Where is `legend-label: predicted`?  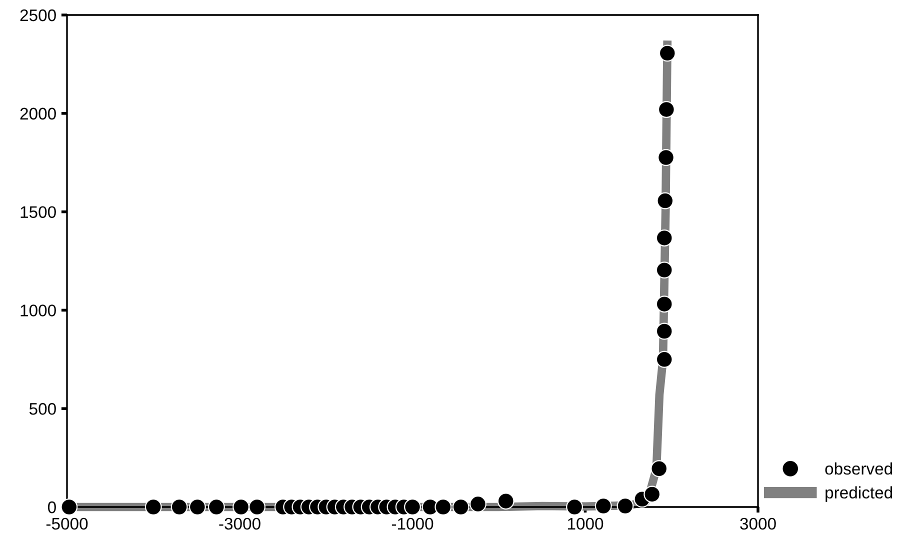
legend-label: predicted is located at coordinates (859, 494).